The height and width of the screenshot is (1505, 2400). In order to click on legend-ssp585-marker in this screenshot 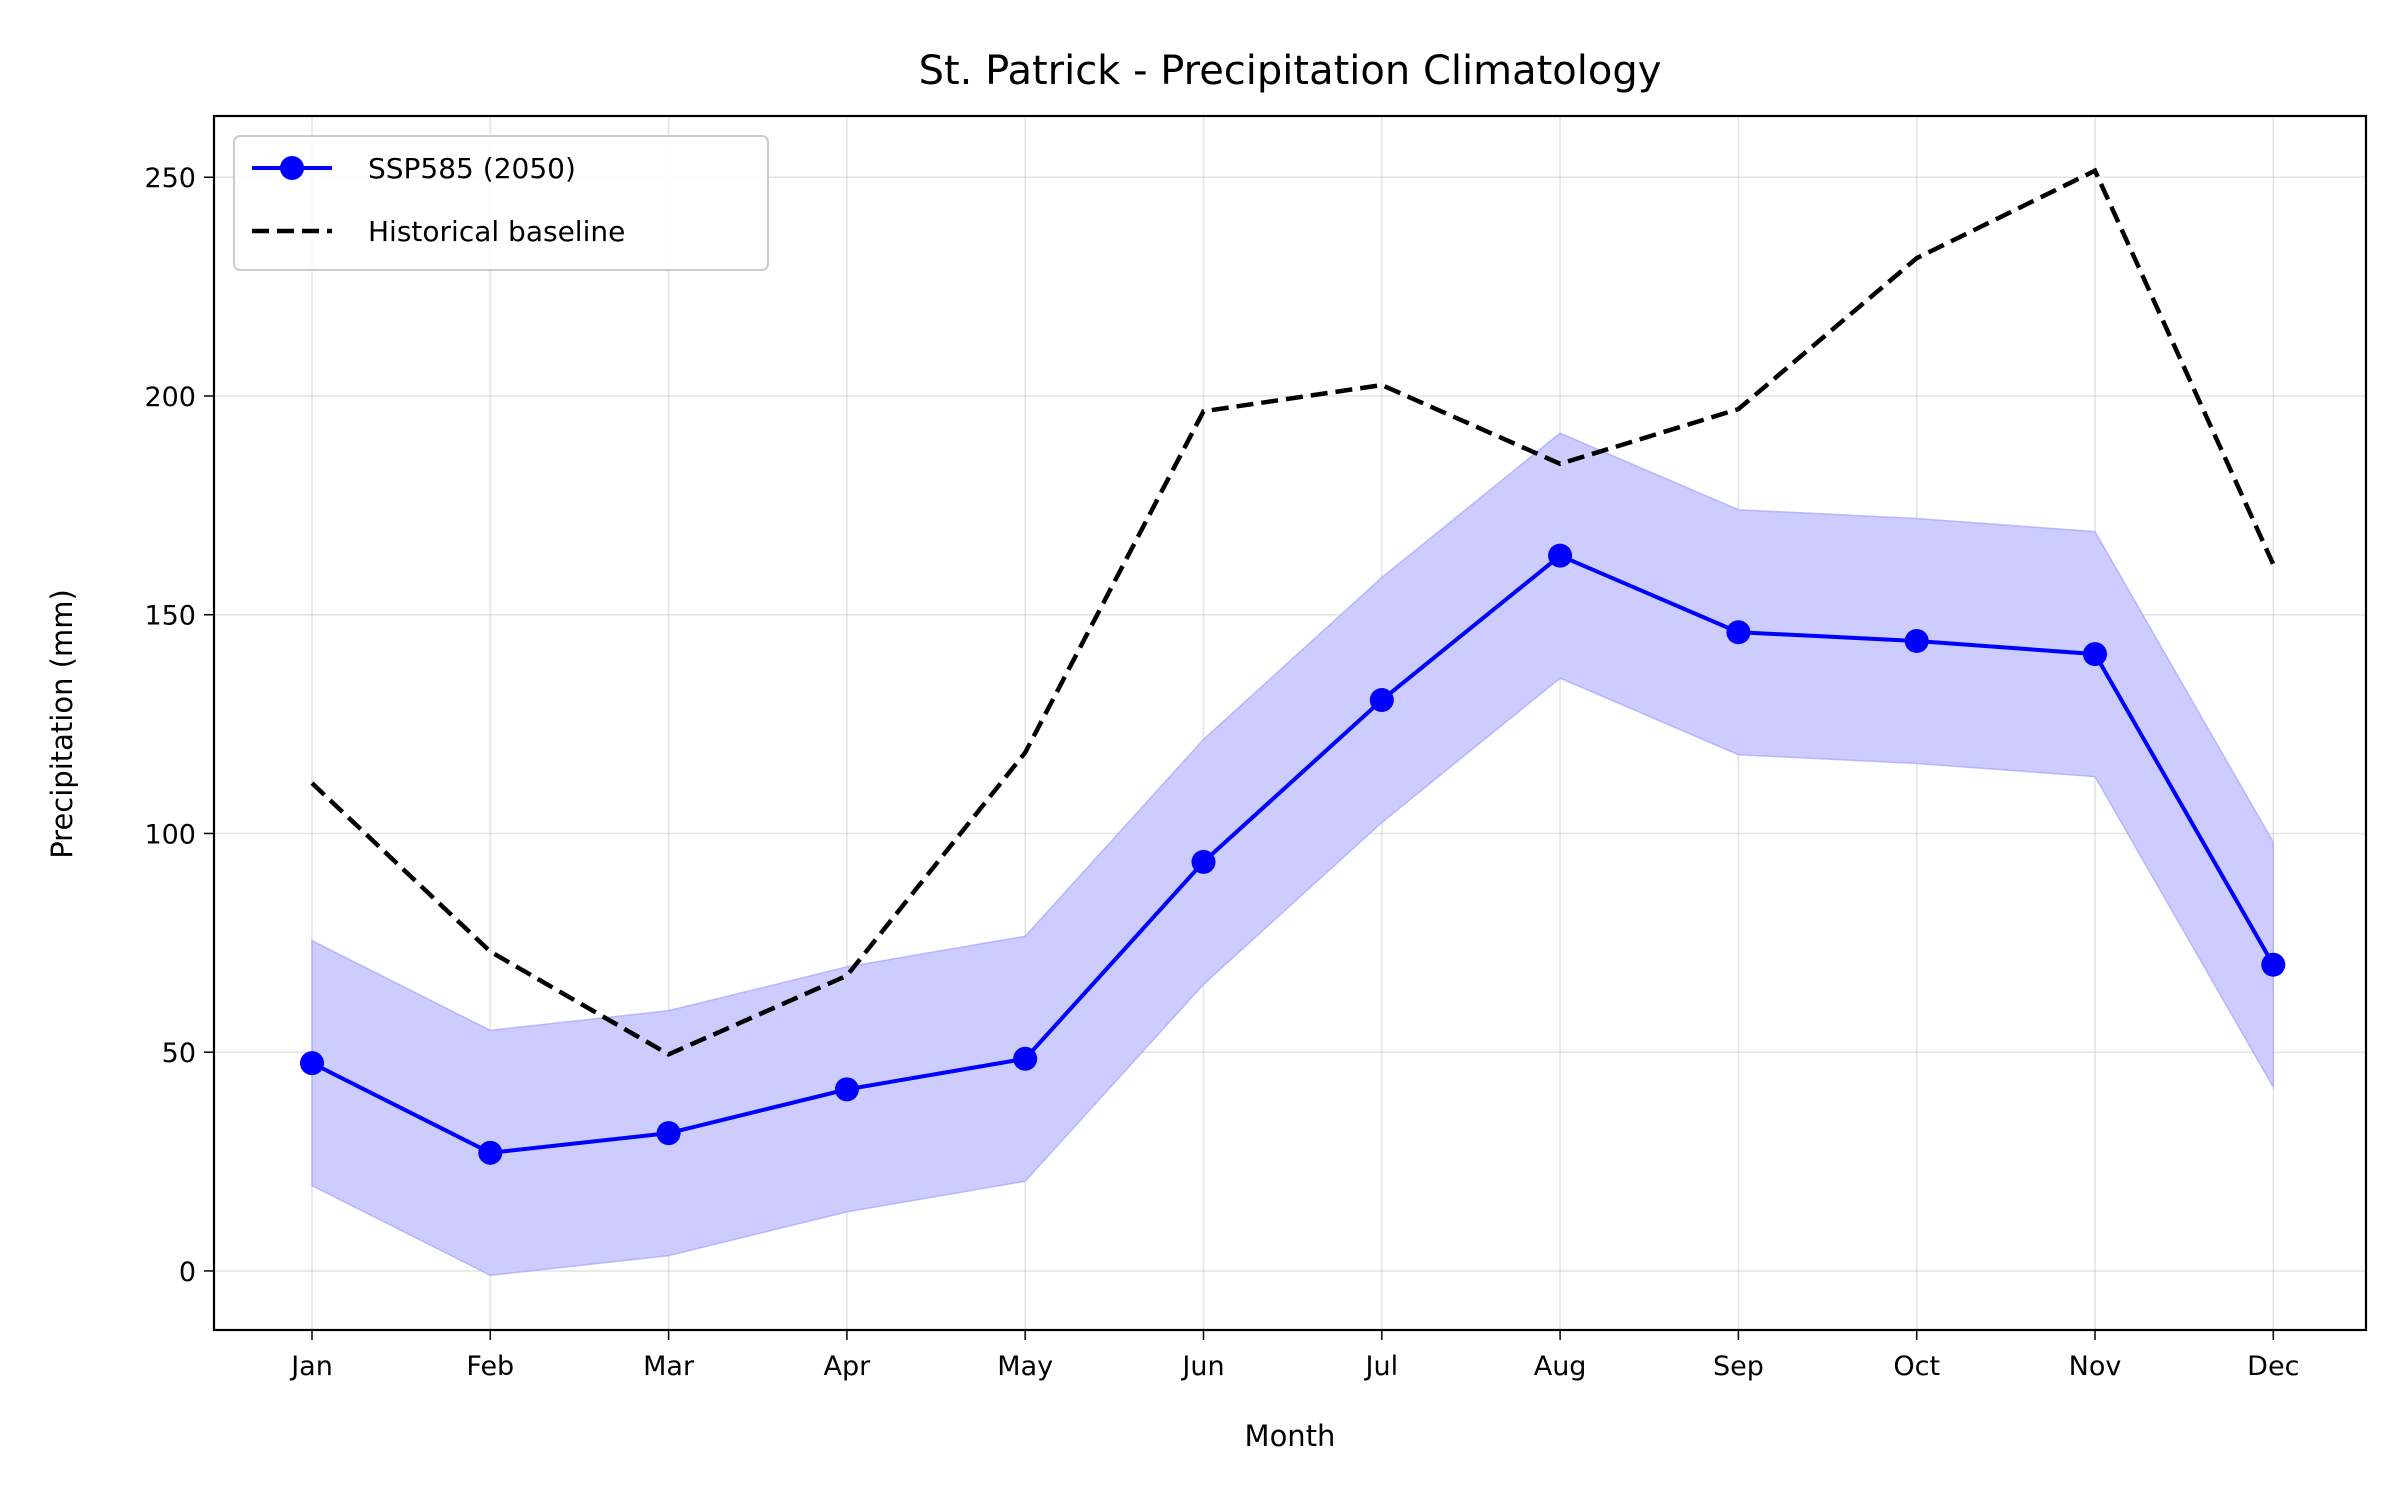, I will do `click(292, 168)`.